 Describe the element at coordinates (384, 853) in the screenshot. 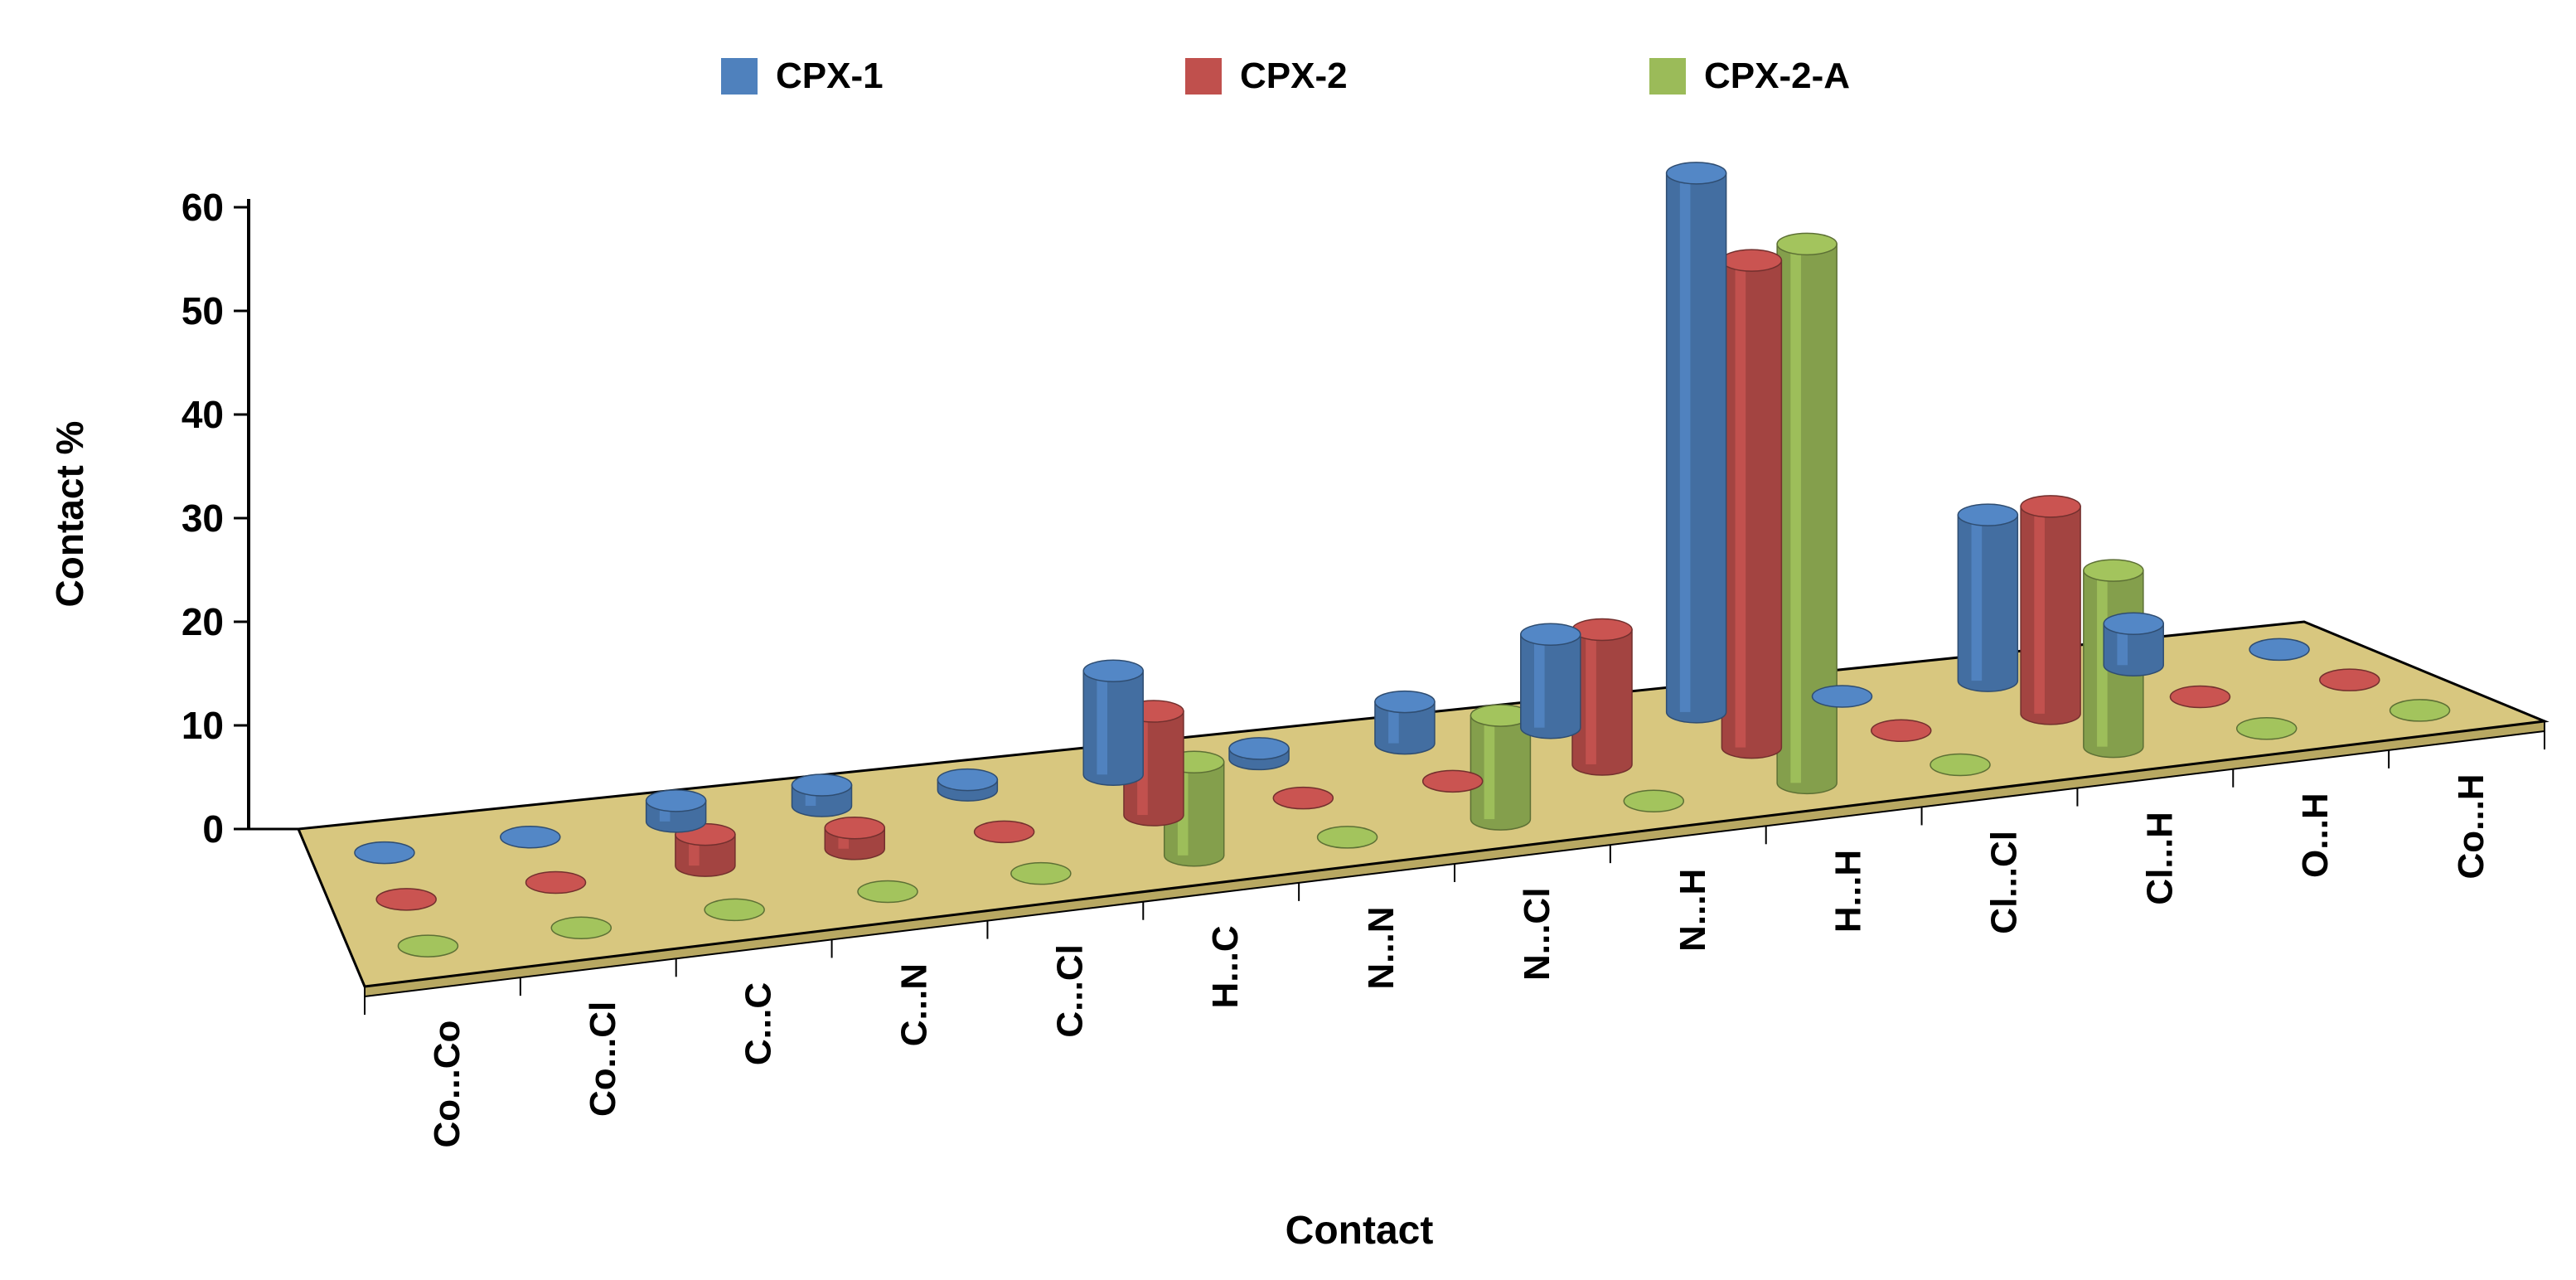

I see `bar-cpx-1-co-co` at that location.